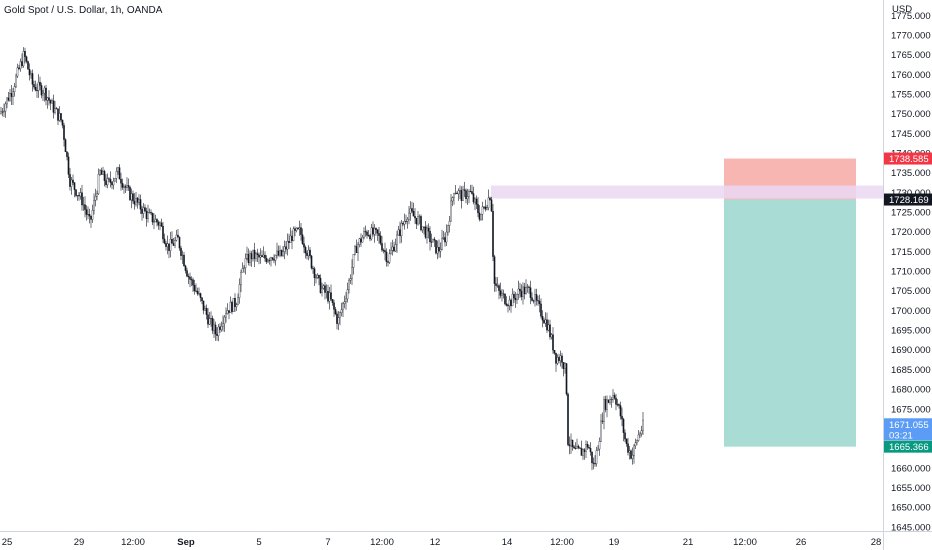  I want to click on take-profit-badge-text: 1665.366, so click(909, 447).